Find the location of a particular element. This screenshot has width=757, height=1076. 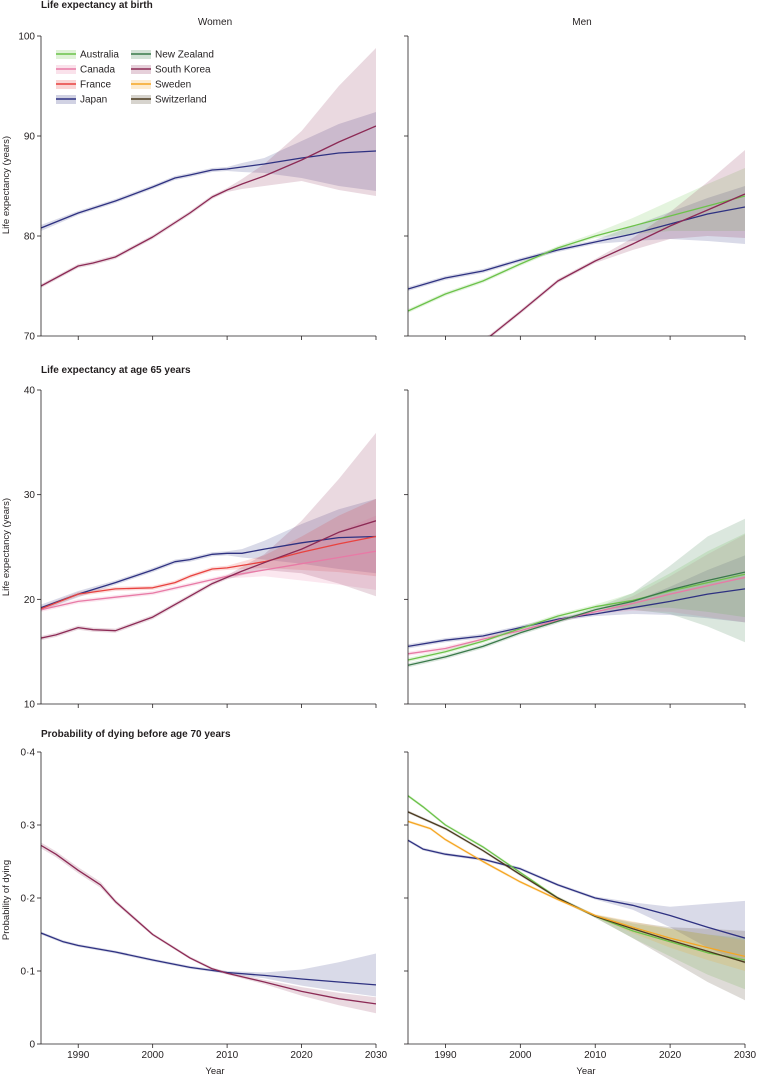

legend-label: Australia is located at coordinates (99, 55).